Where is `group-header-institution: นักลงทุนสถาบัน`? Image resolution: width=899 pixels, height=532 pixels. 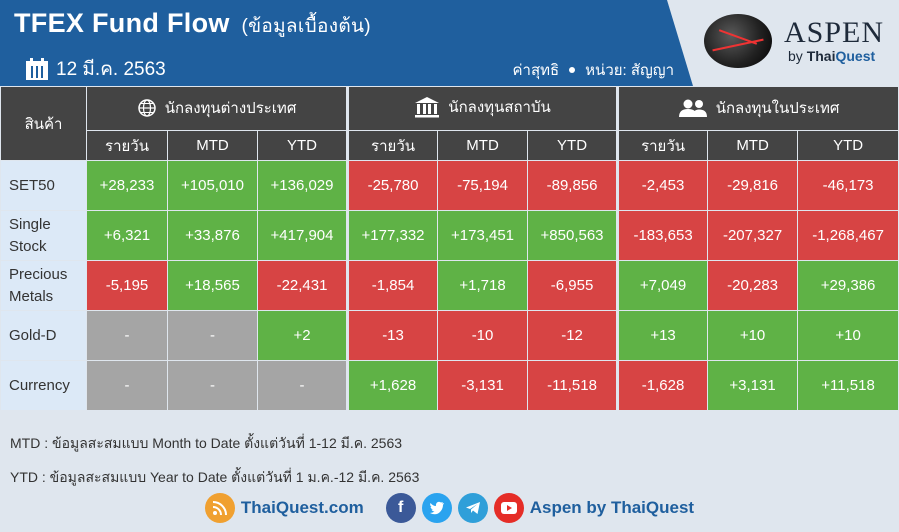
group-header-institution: นักลงทุนสถาบัน is located at coordinates (482, 108).